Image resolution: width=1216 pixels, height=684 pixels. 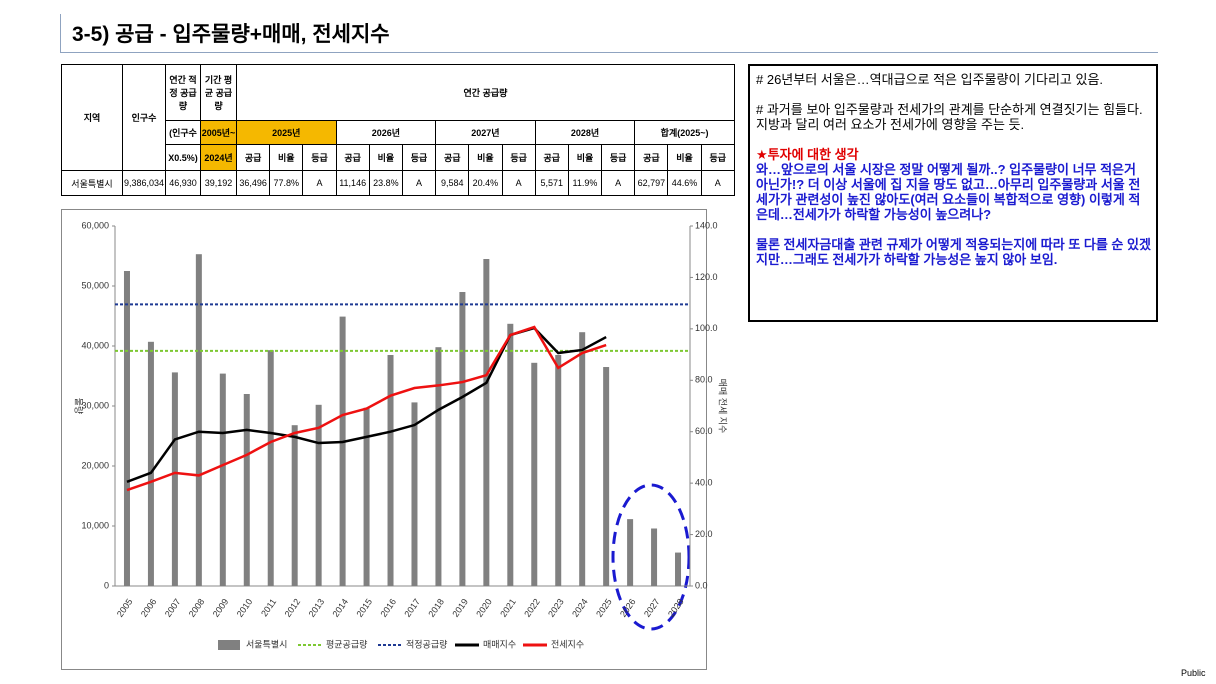 I want to click on cell: (인구수, so click(x=183, y=132).